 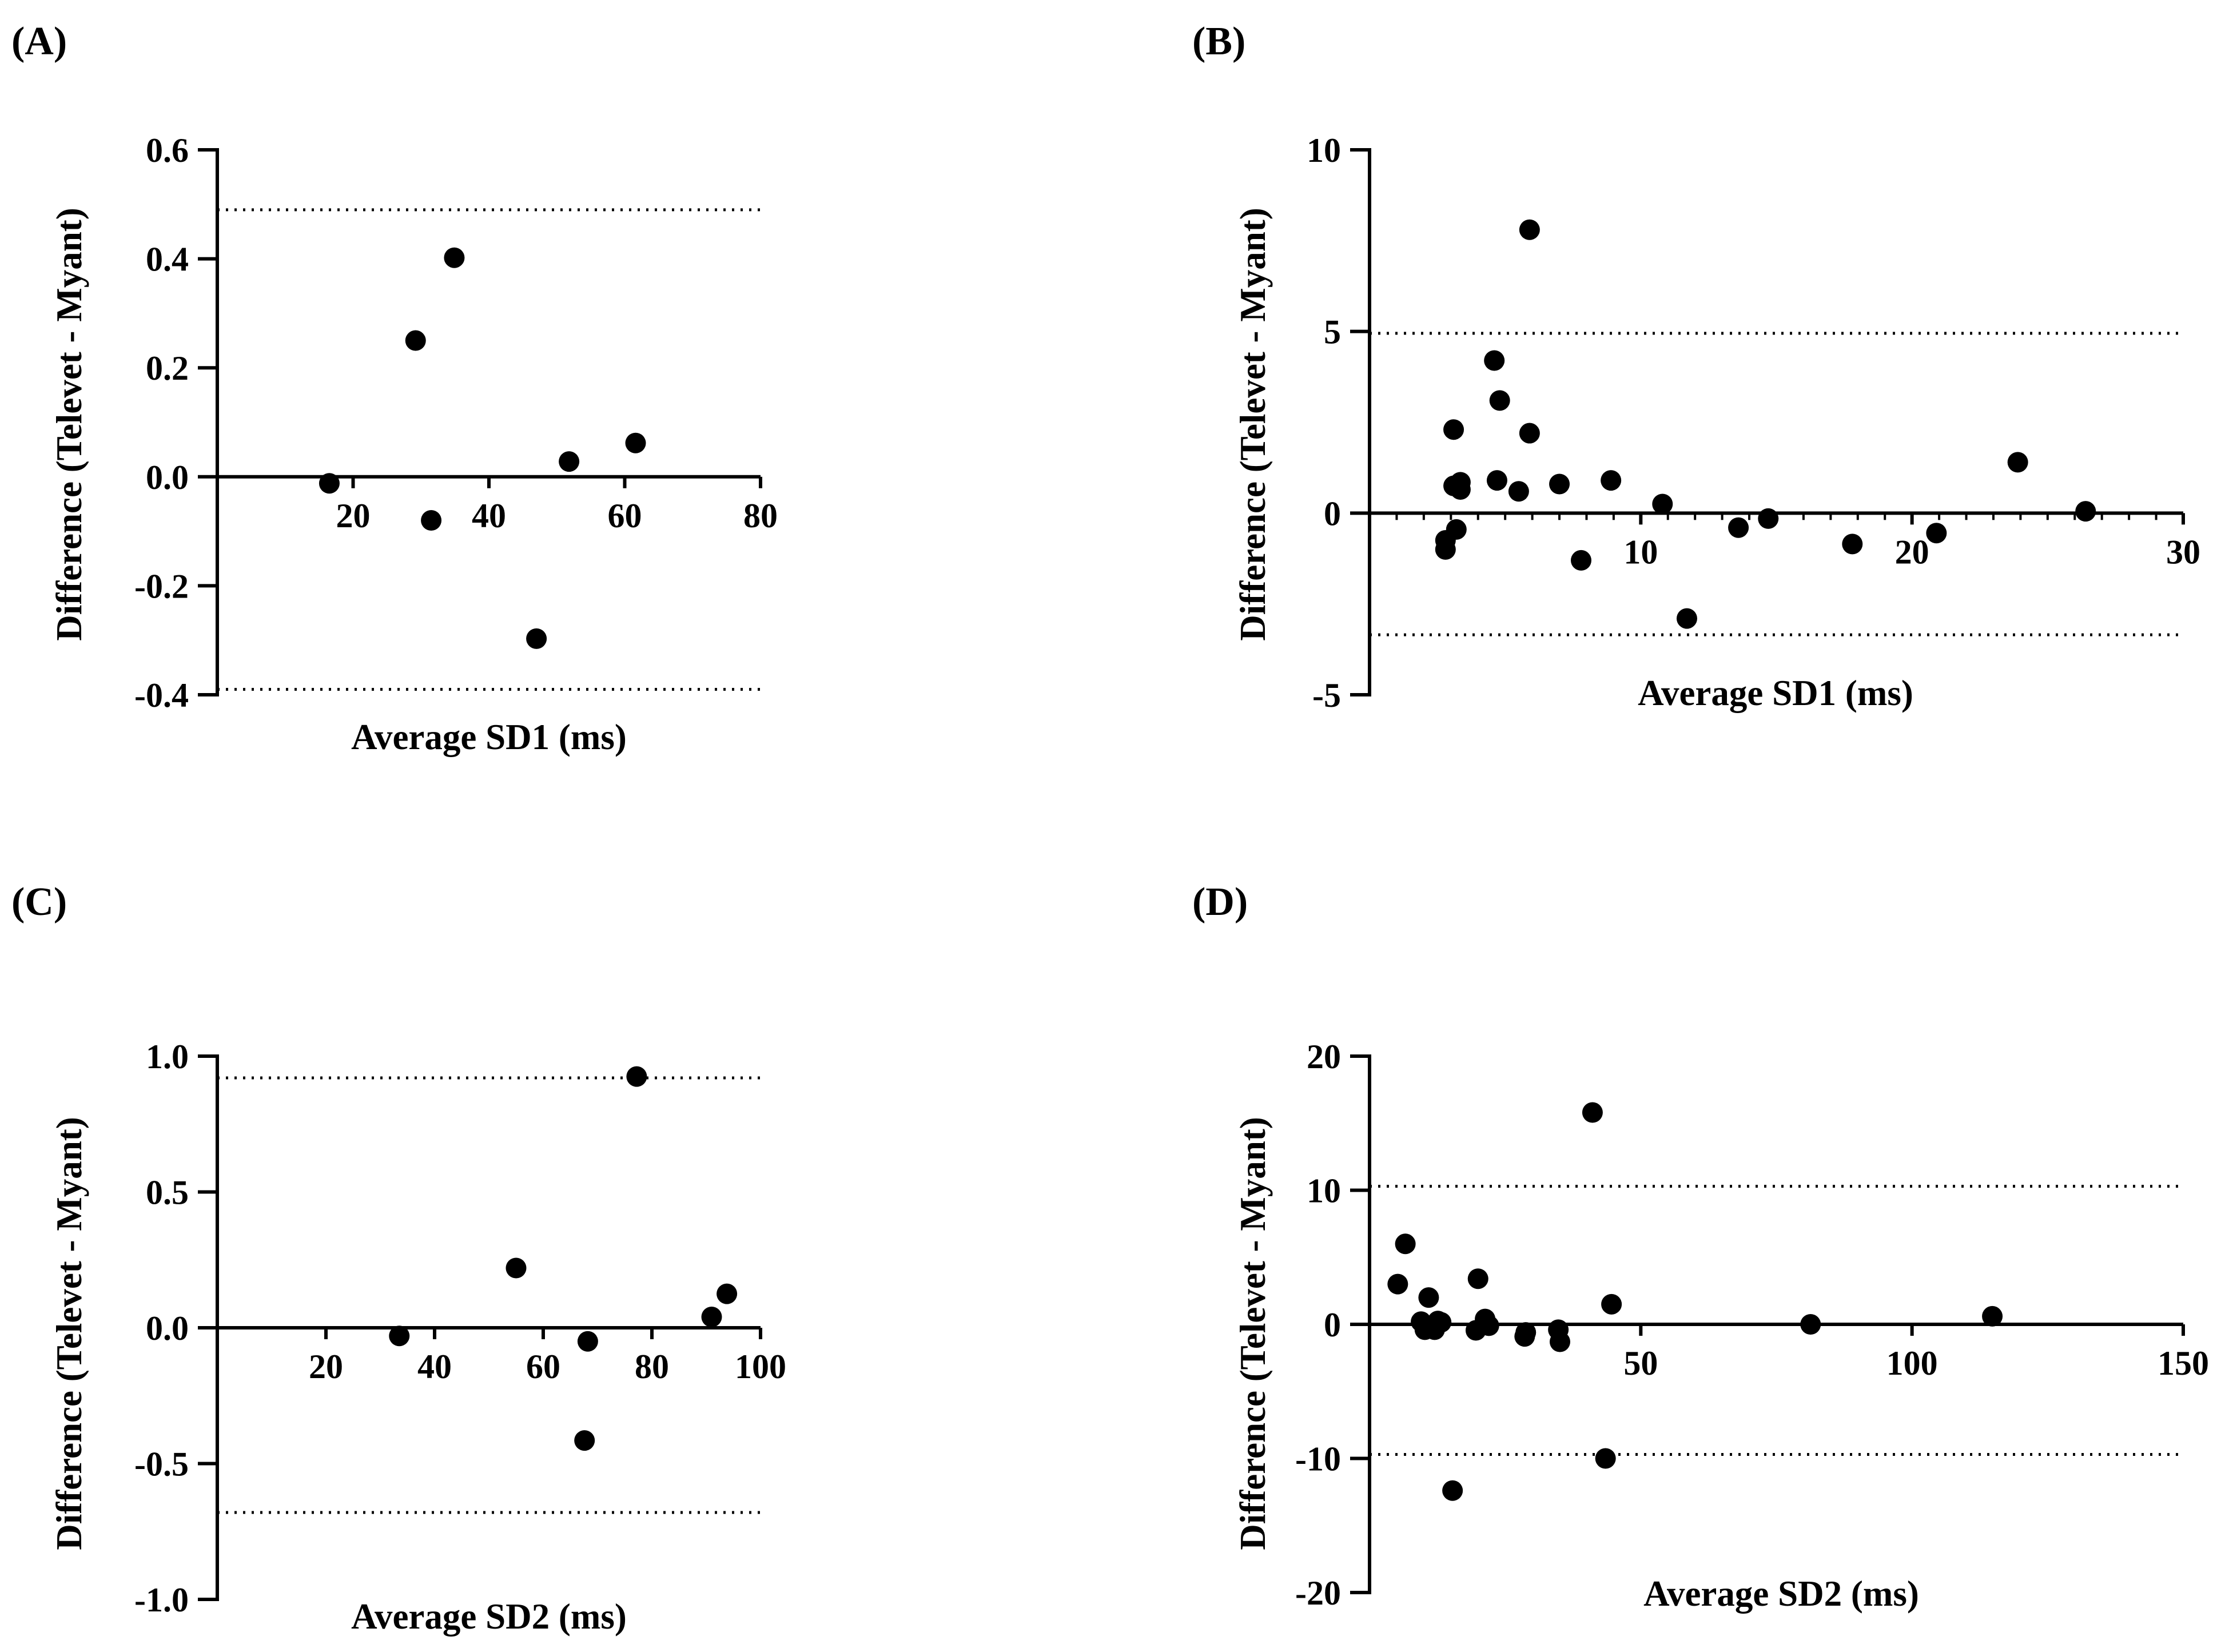 What do you see at coordinates (1781, 1594) in the screenshot?
I see `x-axis-title-d: Average SD2 (ms)` at bounding box center [1781, 1594].